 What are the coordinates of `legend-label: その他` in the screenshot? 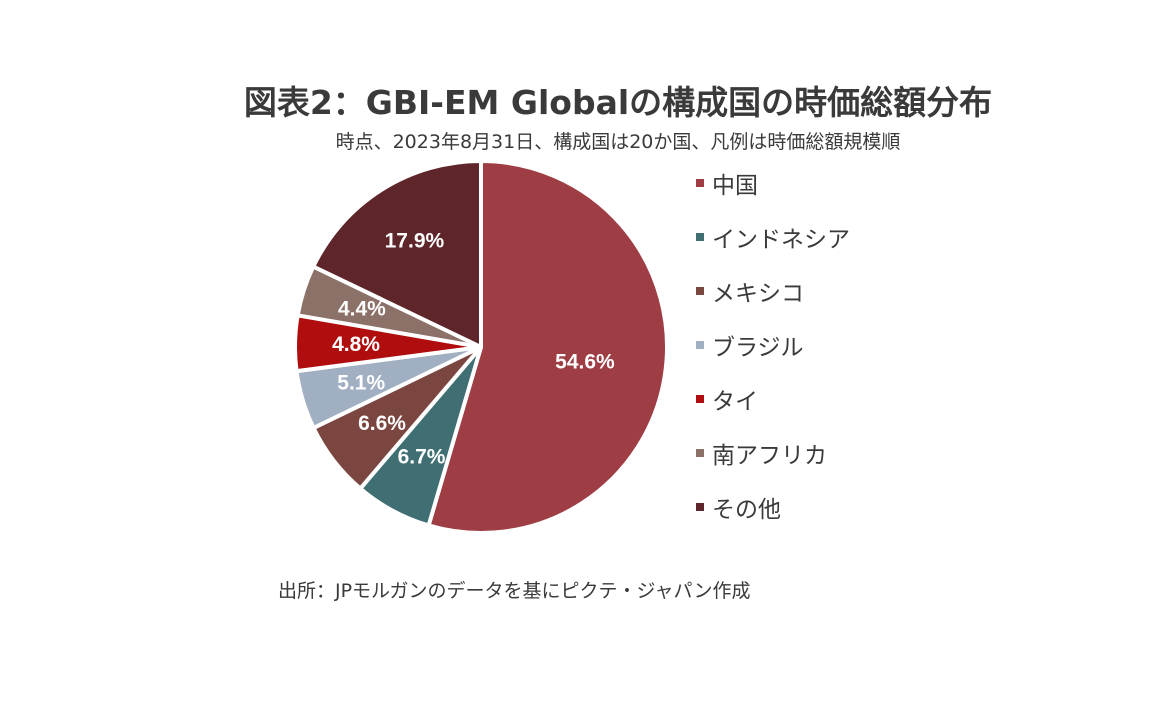 It's located at (746, 510).